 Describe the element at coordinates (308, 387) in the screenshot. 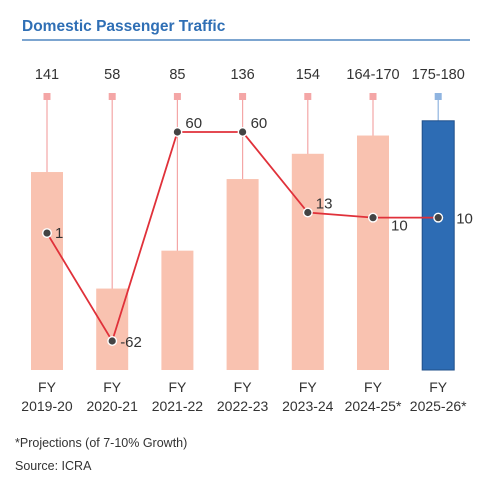

I see `x-tick-label-4-line1: FY` at that location.